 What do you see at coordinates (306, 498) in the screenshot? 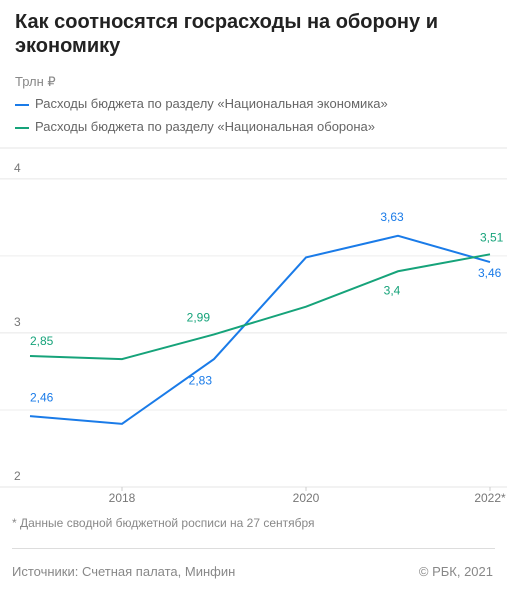
I see `x-tick-label: 2020` at bounding box center [306, 498].